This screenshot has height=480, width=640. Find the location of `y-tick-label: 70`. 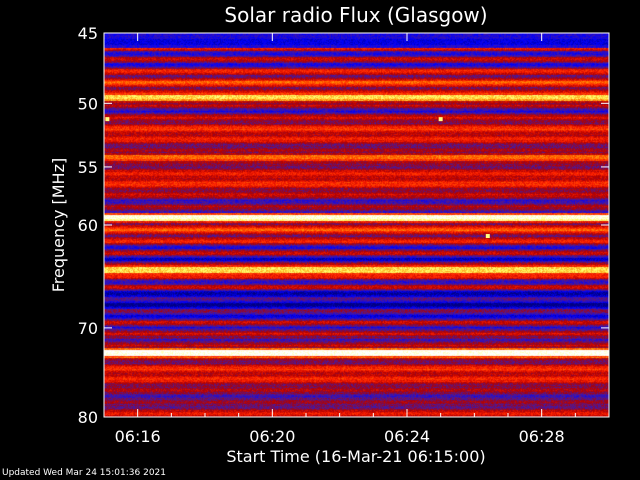

y-tick-label: 70 is located at coordinates (88, 328).